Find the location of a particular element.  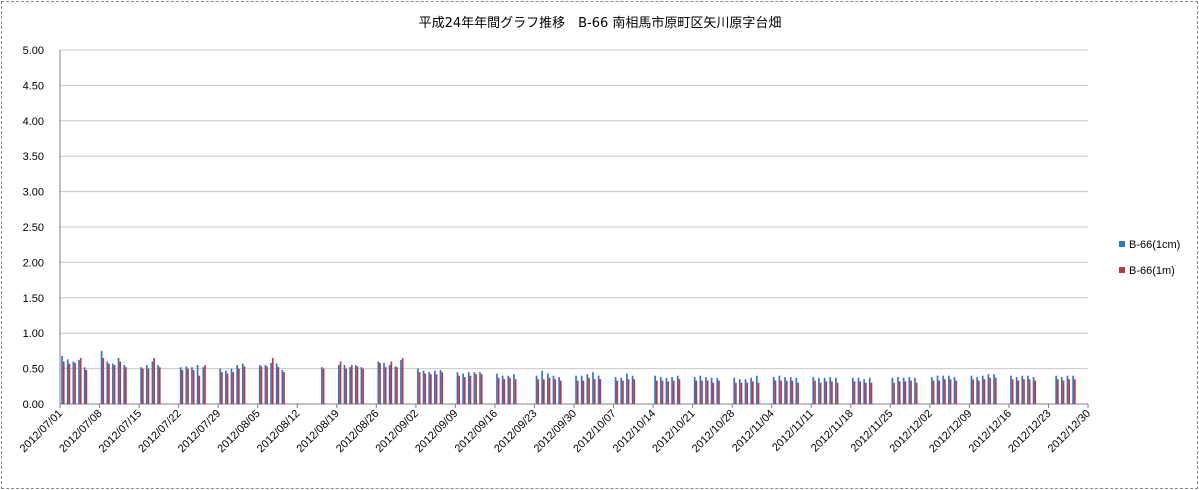

x-tick-label: 2012/10/28 is located at coordinates (713, 431).